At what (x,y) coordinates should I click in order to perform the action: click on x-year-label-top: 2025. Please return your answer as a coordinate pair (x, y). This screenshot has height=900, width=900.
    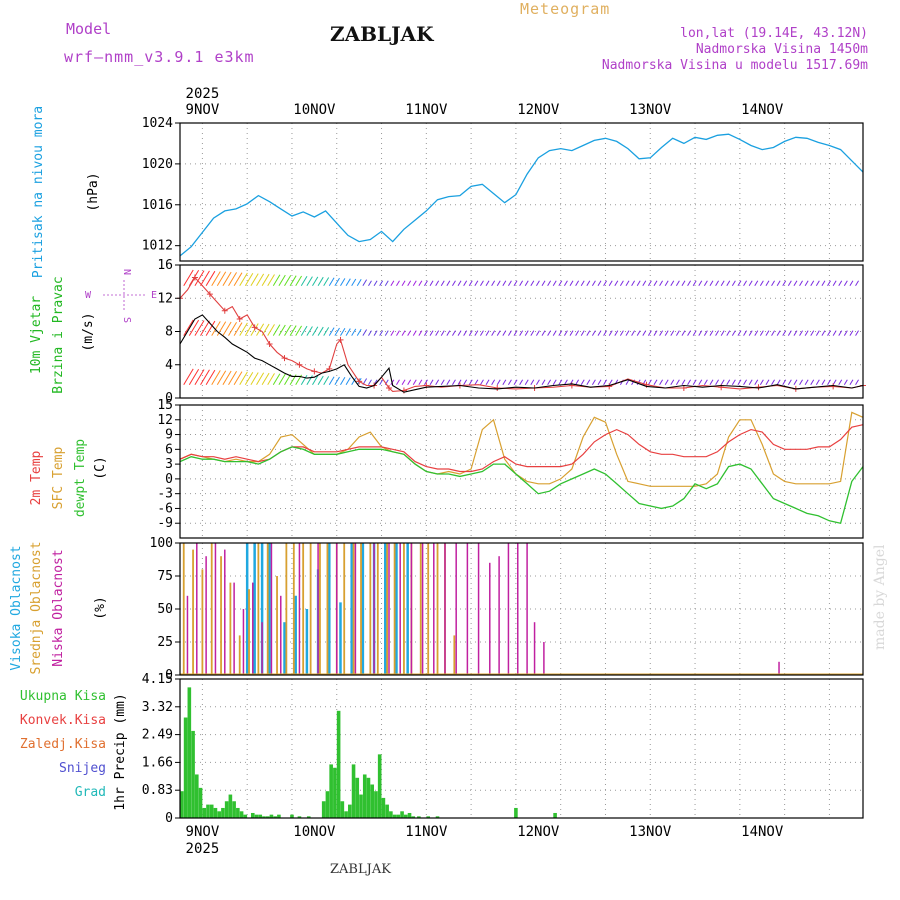
    Looking at the image, I should click on (203, 94).